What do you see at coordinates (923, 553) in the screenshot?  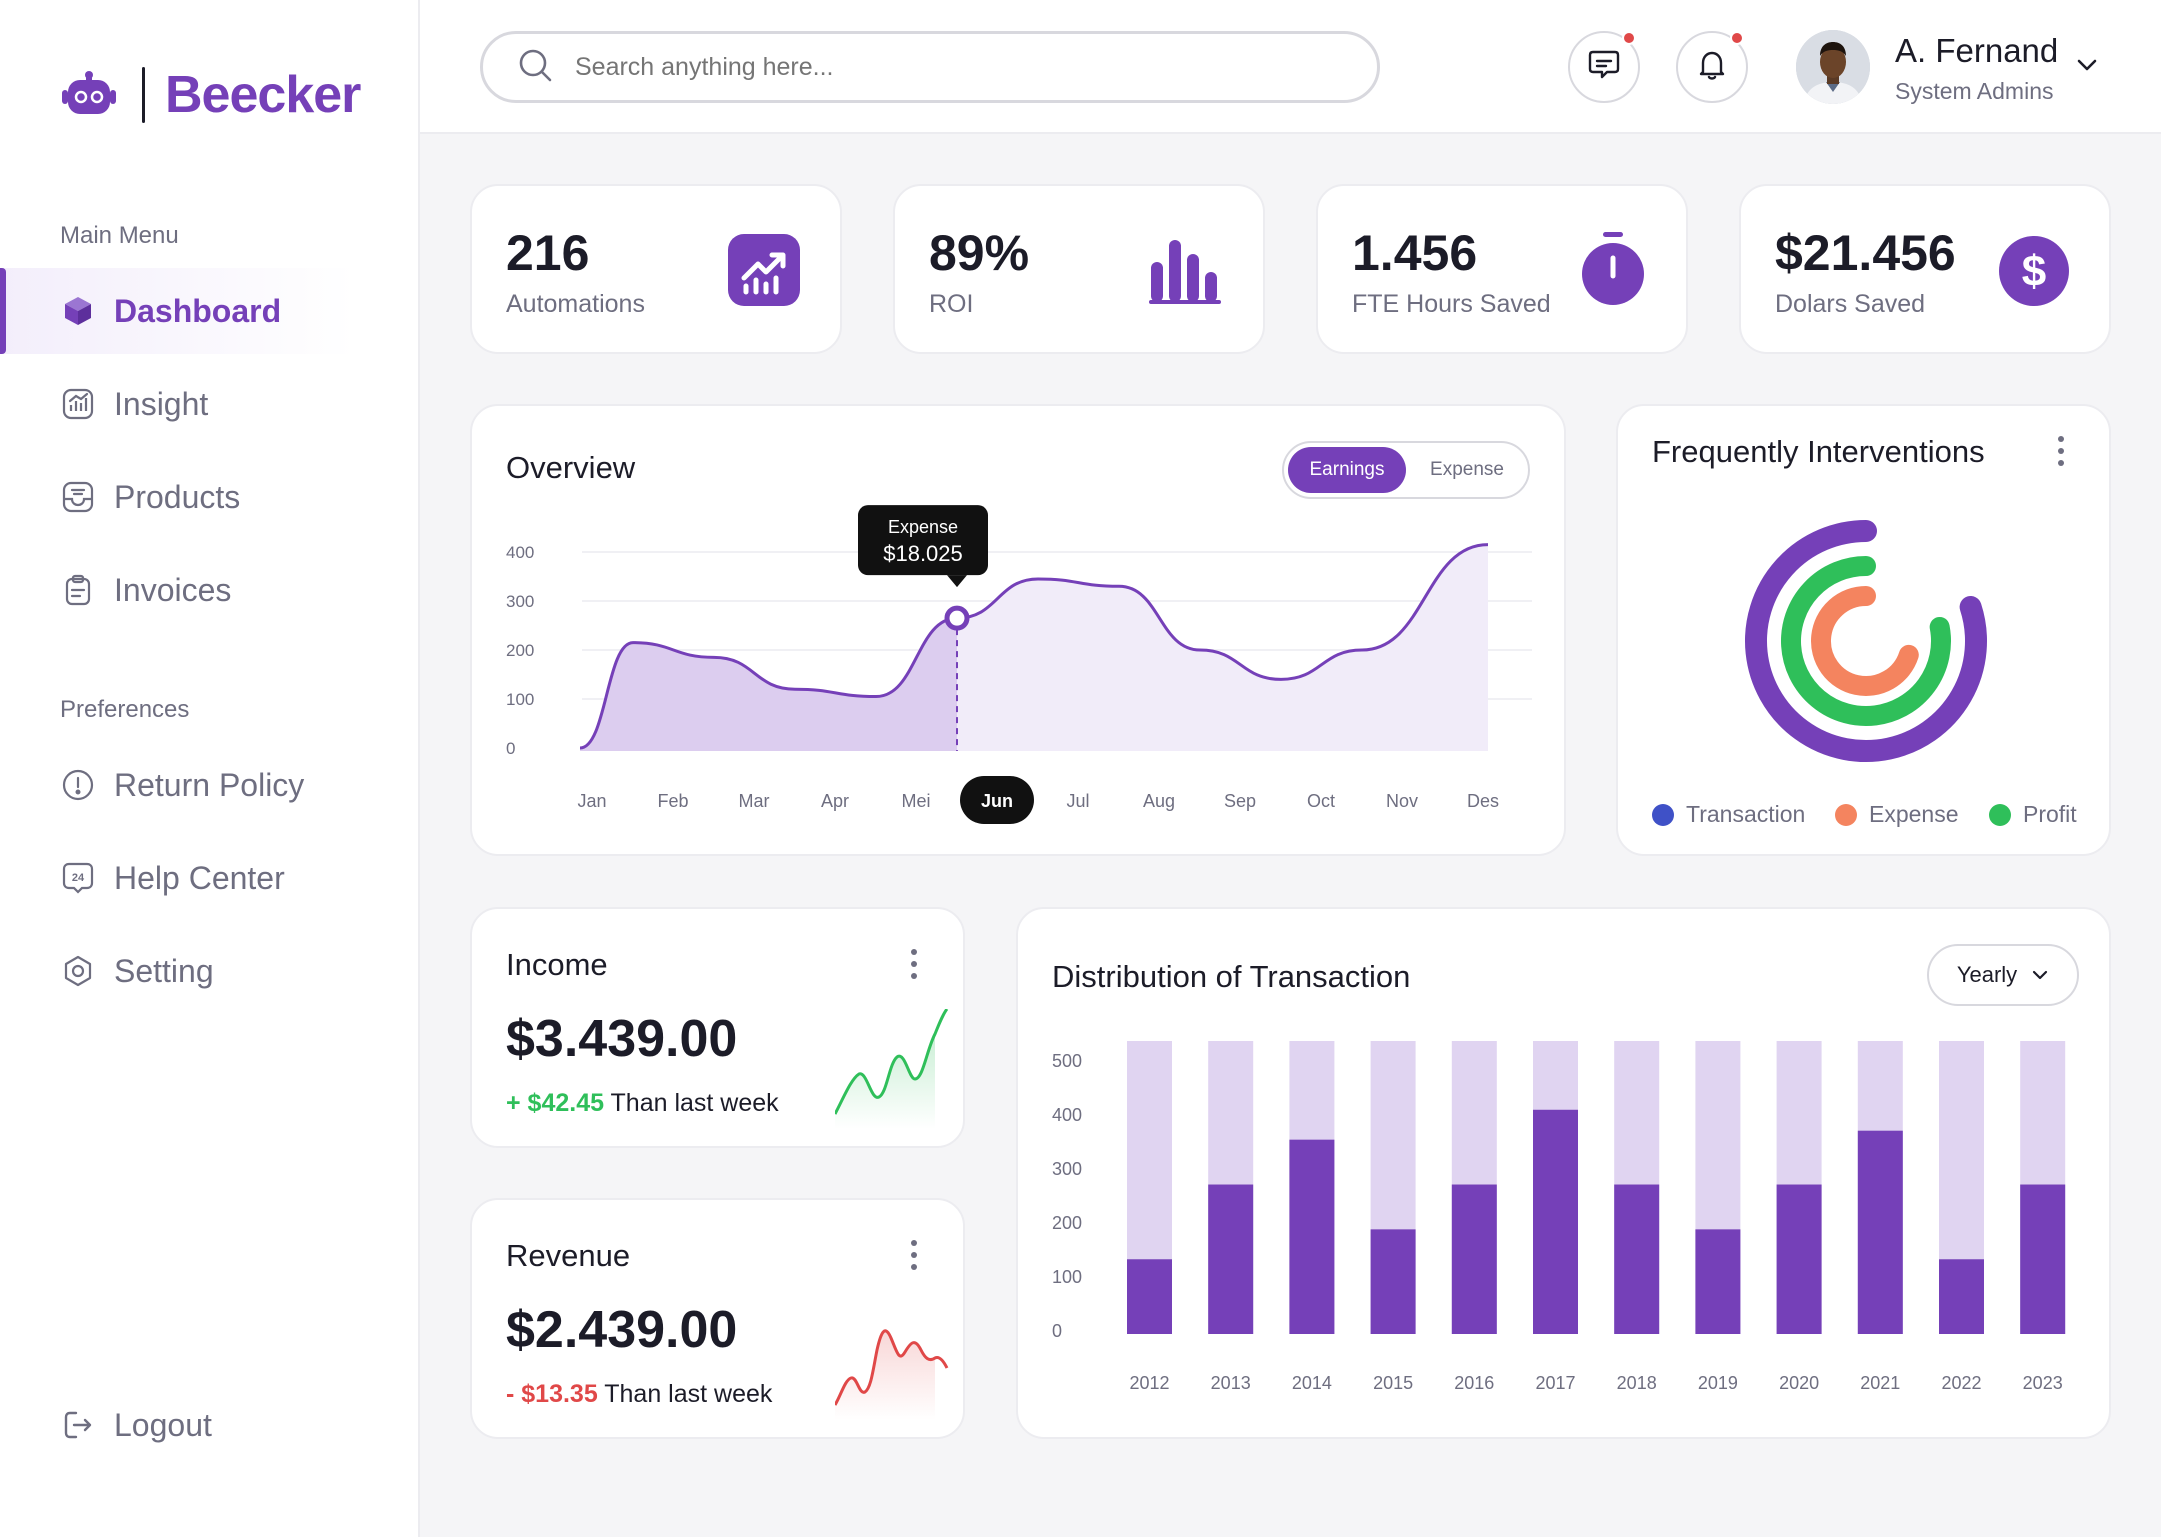 I see `tooltip-value: $18.025` at bounding box center [923, 553].